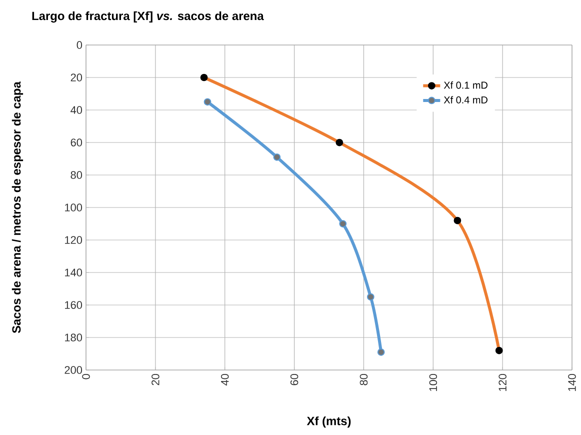 Image resolution: width=581 pixels, height=435 pixels. I want to click on x-tick-label: 100, so click(433, 382).